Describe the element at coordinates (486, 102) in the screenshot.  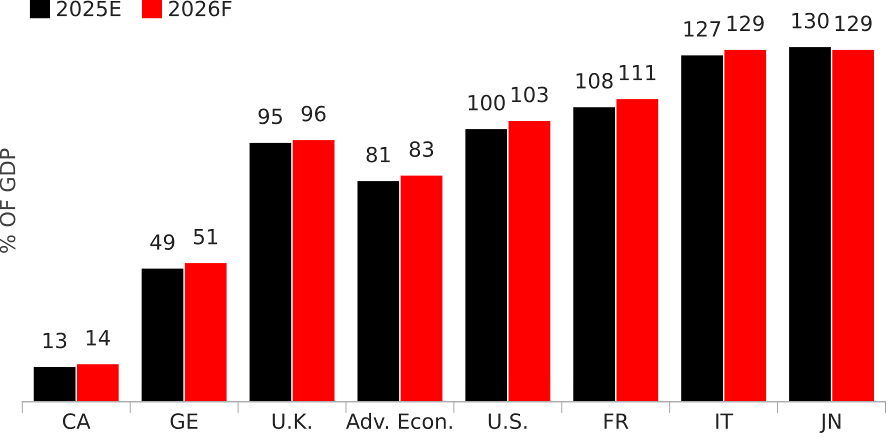
I see `data-label: 100` at that location.